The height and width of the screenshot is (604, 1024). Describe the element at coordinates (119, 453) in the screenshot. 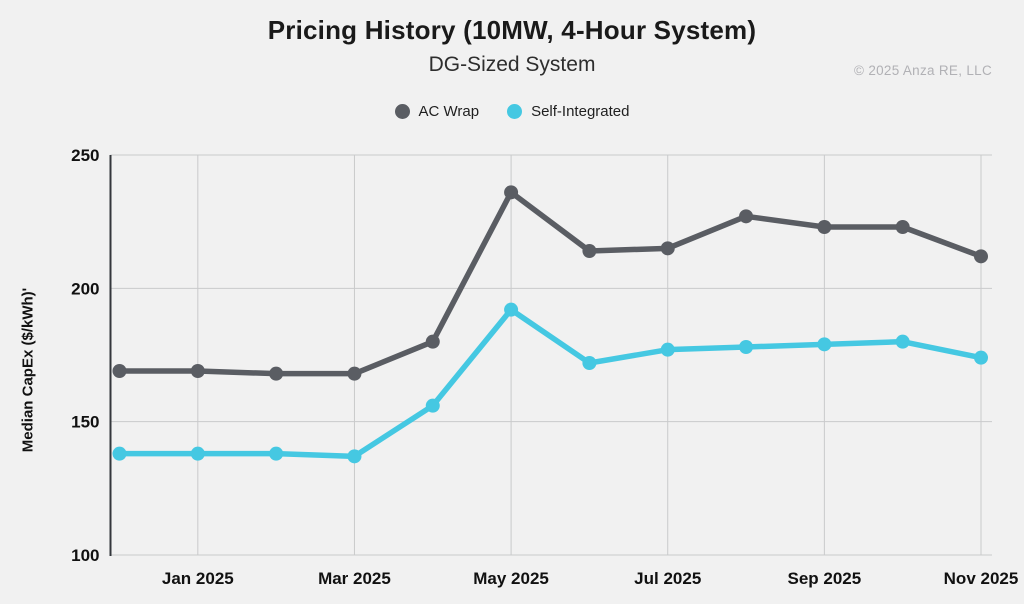

I see `data-point-self-integrated-dec-2024` at that location.